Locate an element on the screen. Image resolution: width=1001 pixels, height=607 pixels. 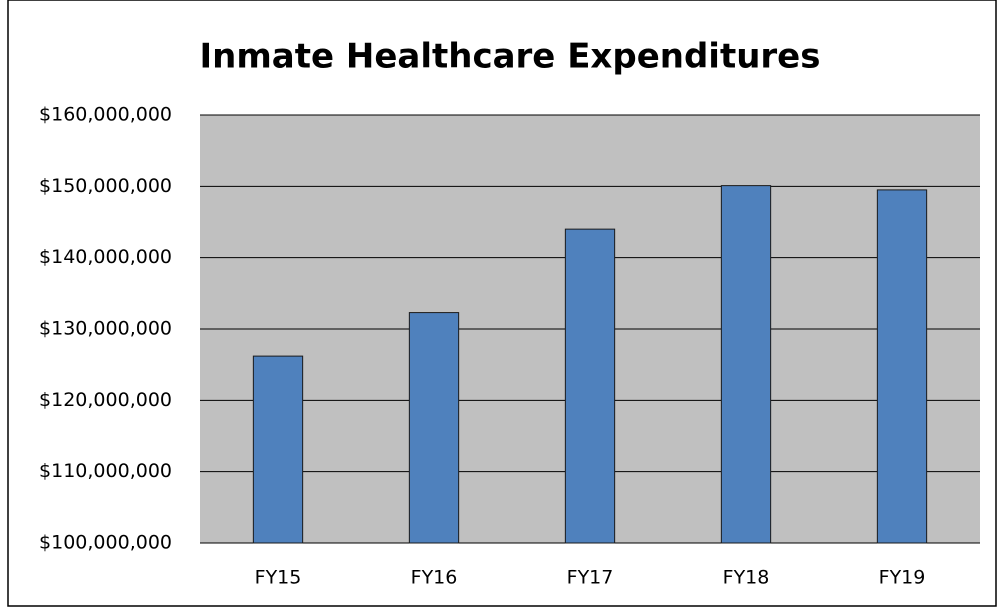
y-tick-label: $150,000,000 is located at coordinates (105, 186).